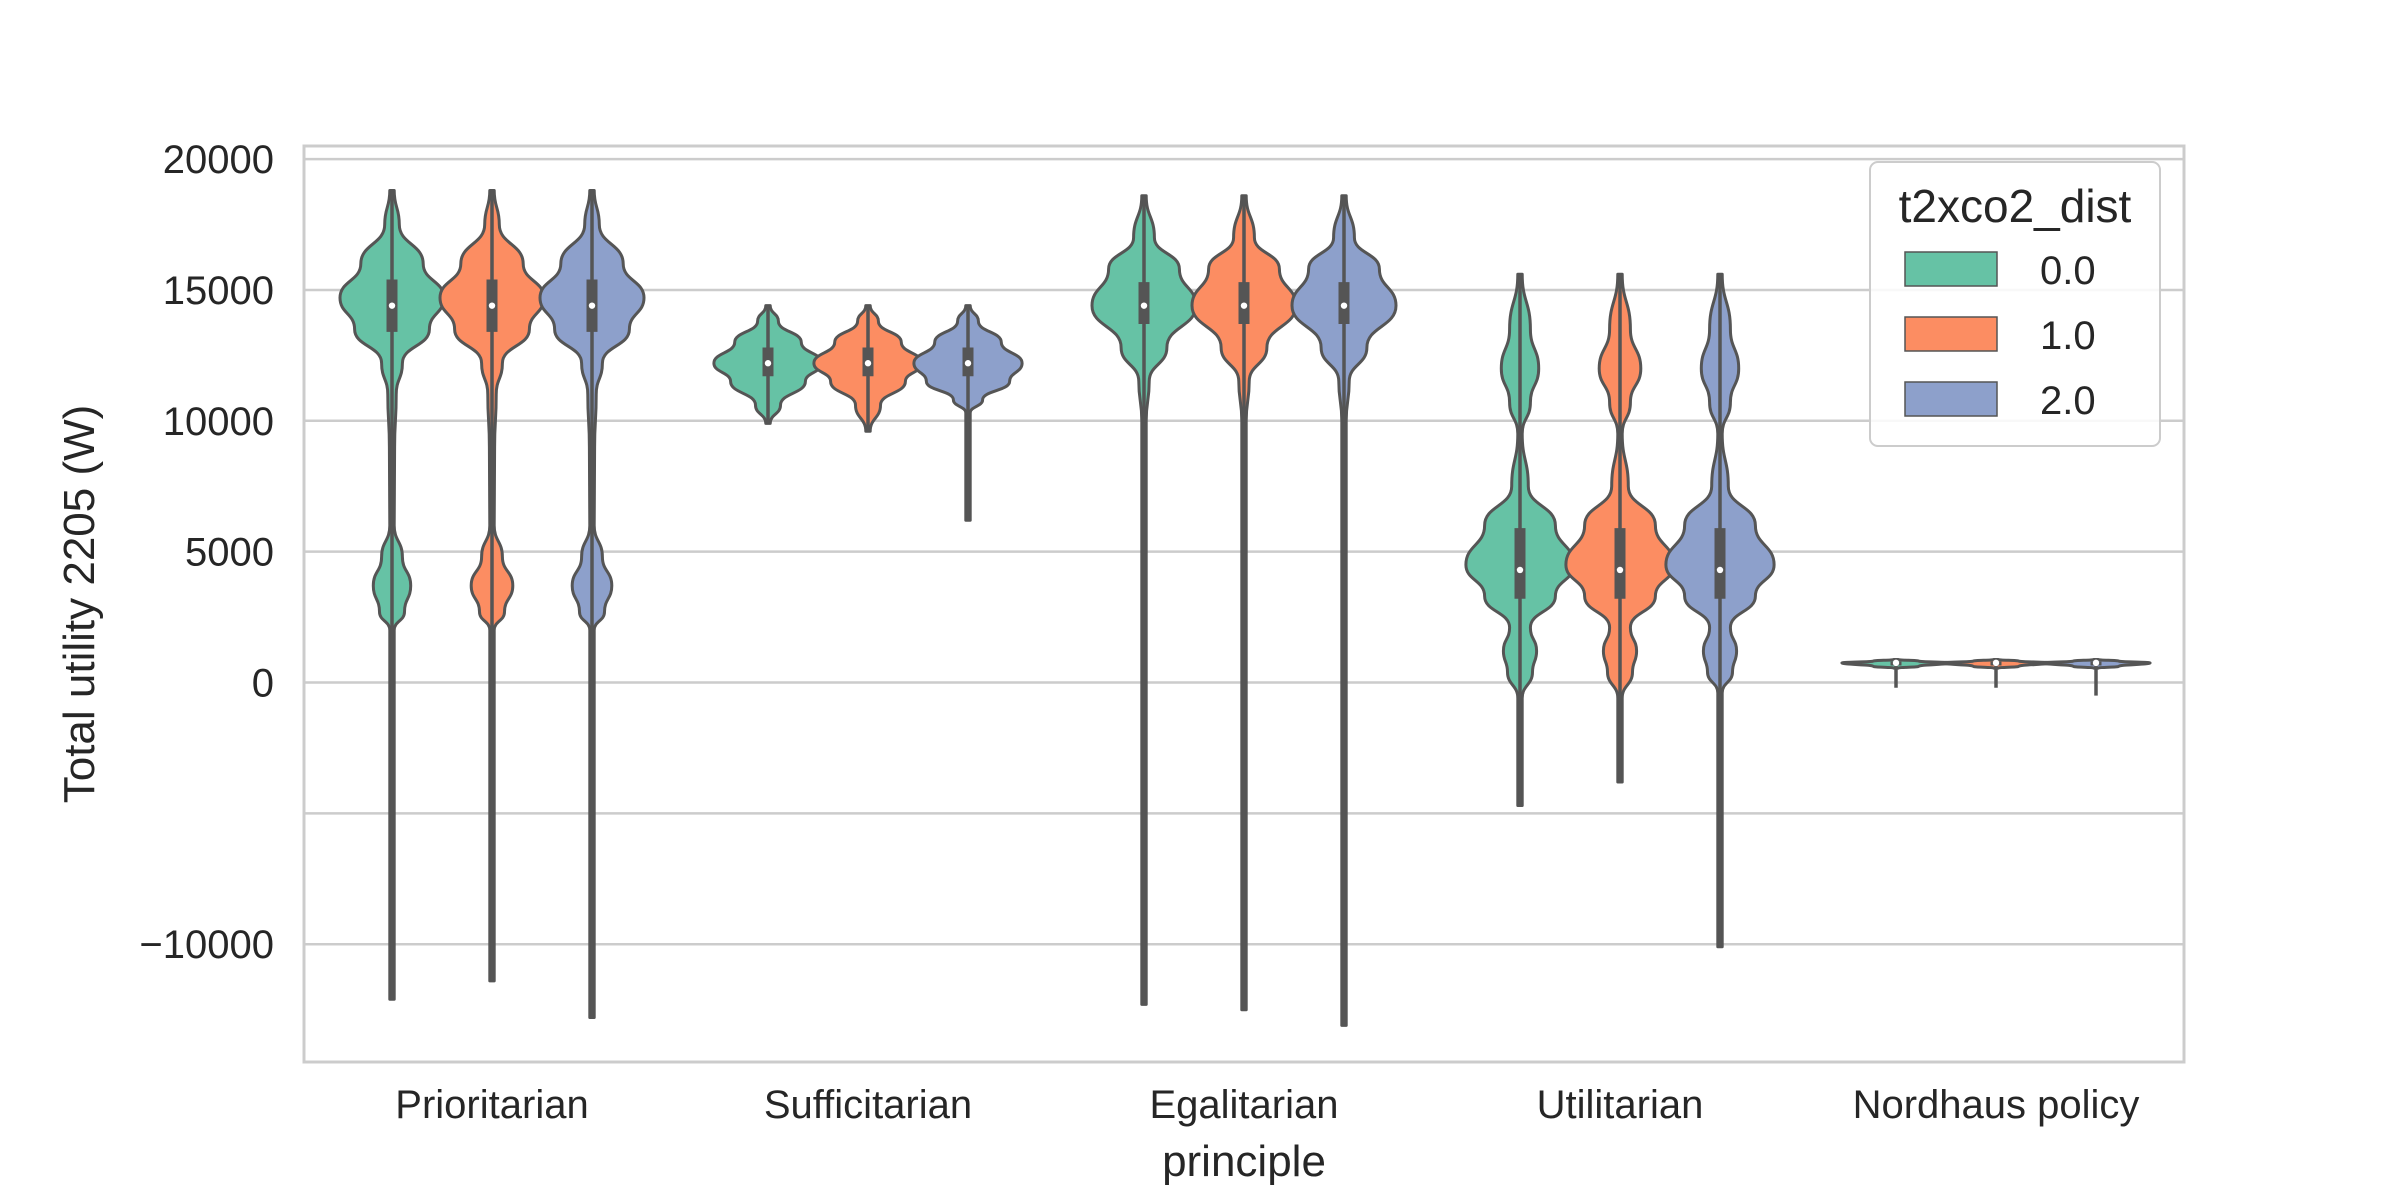  What do you see at coordinates (206, 945) in the screenshot?
I see `y-tick-label: −10000` at bounding box center [206, 945].